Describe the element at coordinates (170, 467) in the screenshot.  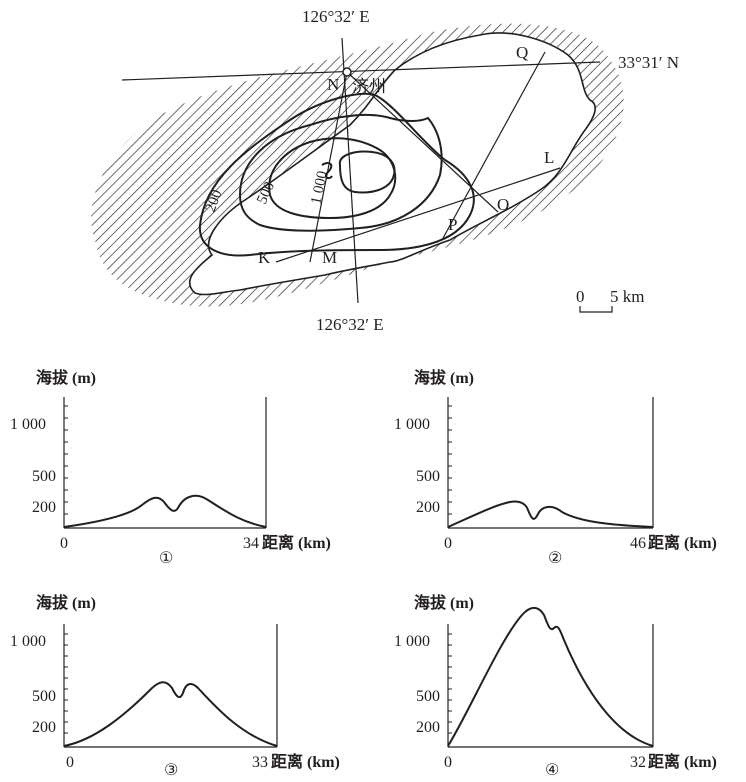
I see `profile-panel-1: 海拔 (m) 1 000 500 200 0 34 距离 (km) ①` at that location.